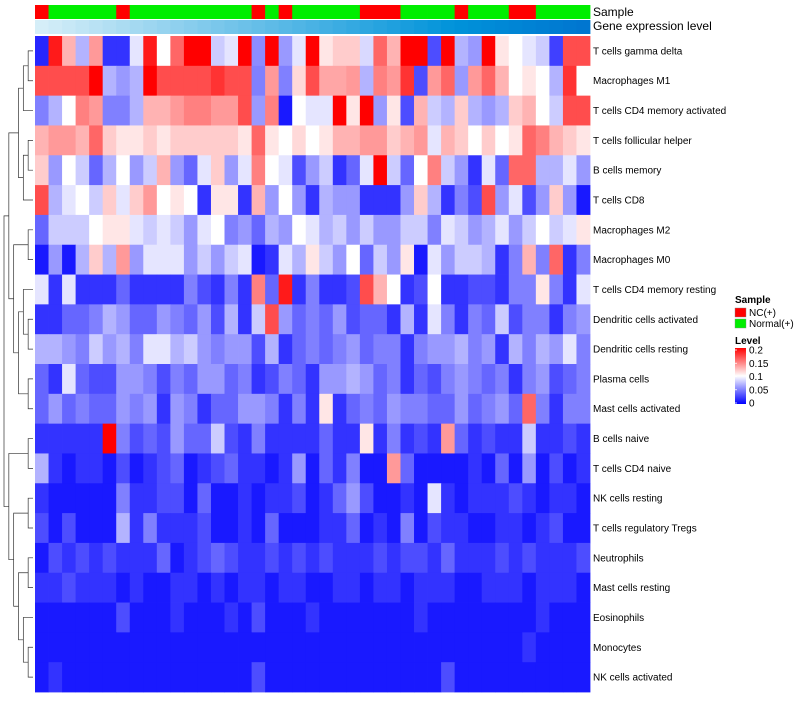 The image size is (800, 705). What do you see at coordinates (740, 376) in the screenshot?
I see `level-colorbar` at bounding box center [740, 376].